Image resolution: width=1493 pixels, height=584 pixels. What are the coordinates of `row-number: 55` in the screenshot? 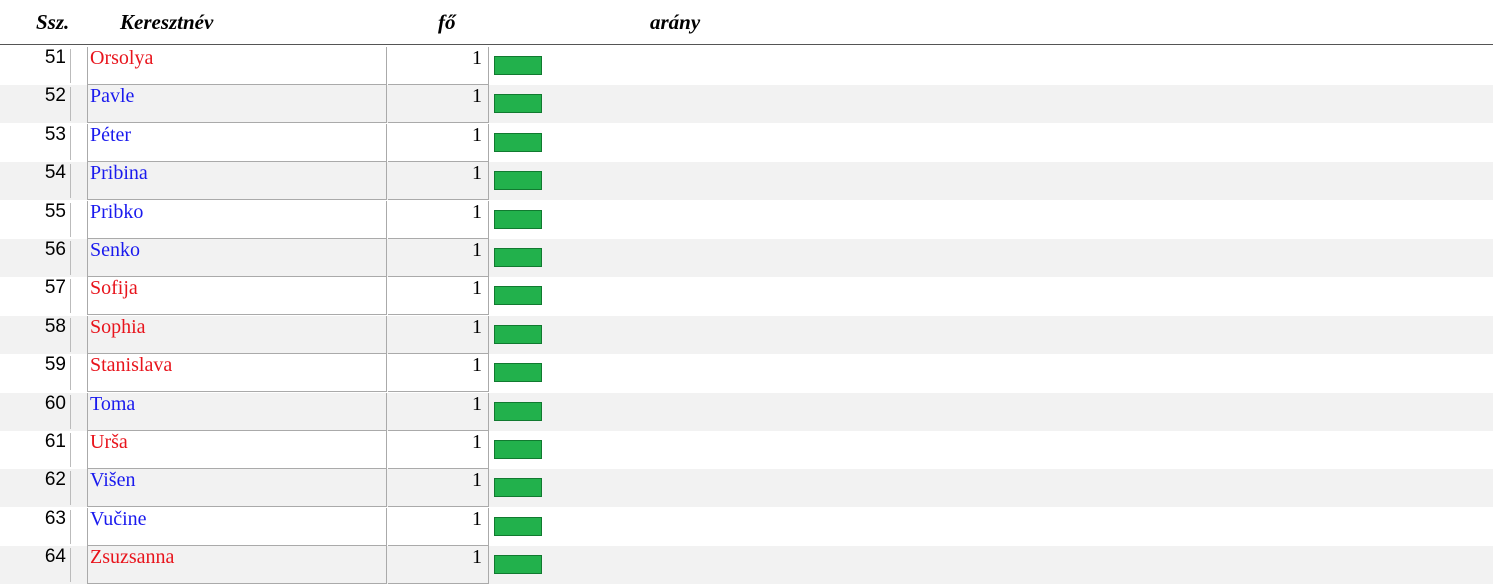 It's located at (55, 211).